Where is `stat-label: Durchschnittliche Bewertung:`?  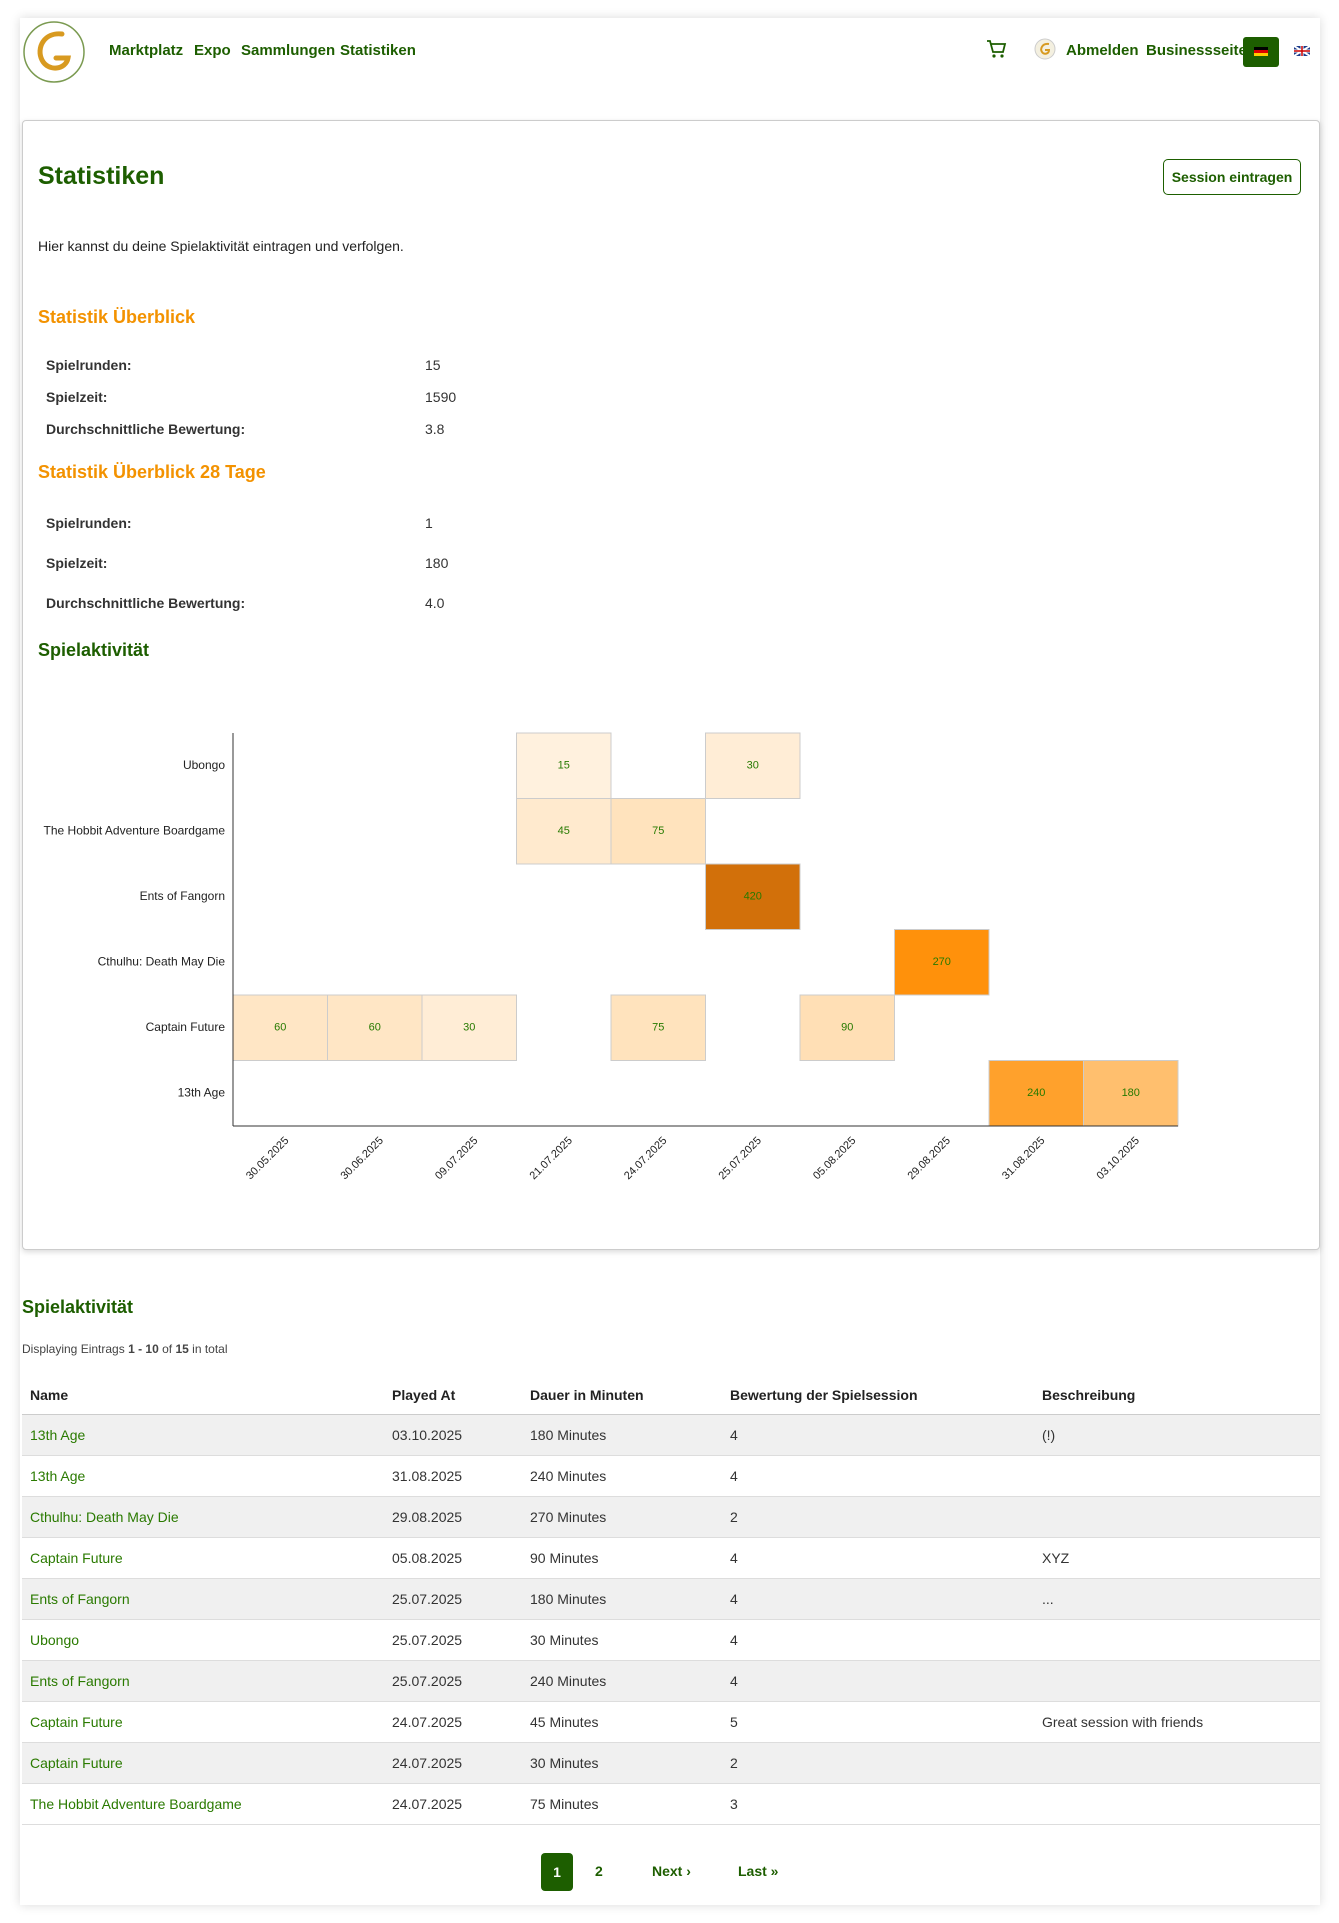 stat-label: Durchschnittliche Bewertung: is located at coordinates (146, 603).